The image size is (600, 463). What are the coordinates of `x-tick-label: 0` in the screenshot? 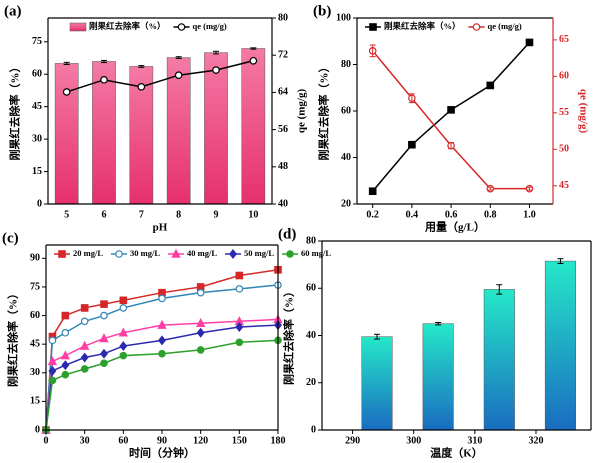 It's located at (46, 440).